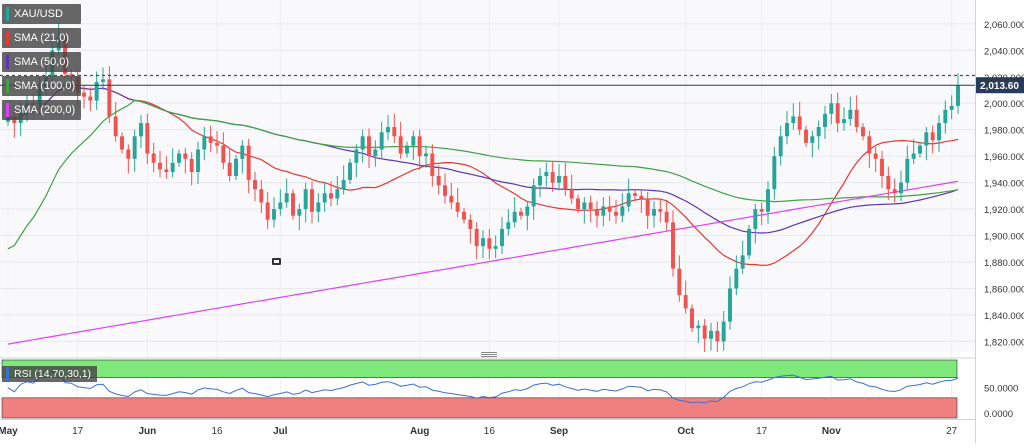  Describe the element at coordinates (479, 368) in the screenshot. I see `rsi-overbought-zone` at that location.